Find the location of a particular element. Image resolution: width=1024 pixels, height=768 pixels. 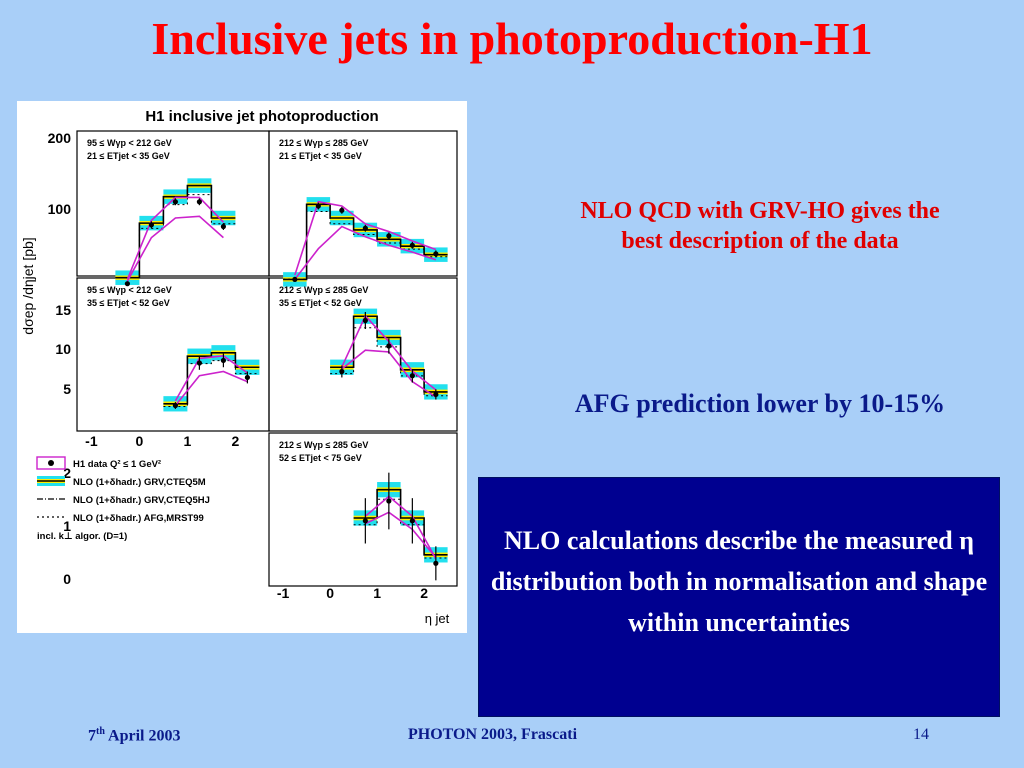

legend-entry-text: NLO (1+δhadr.) AFG,MRST99 is located at coordinates (138, 518).